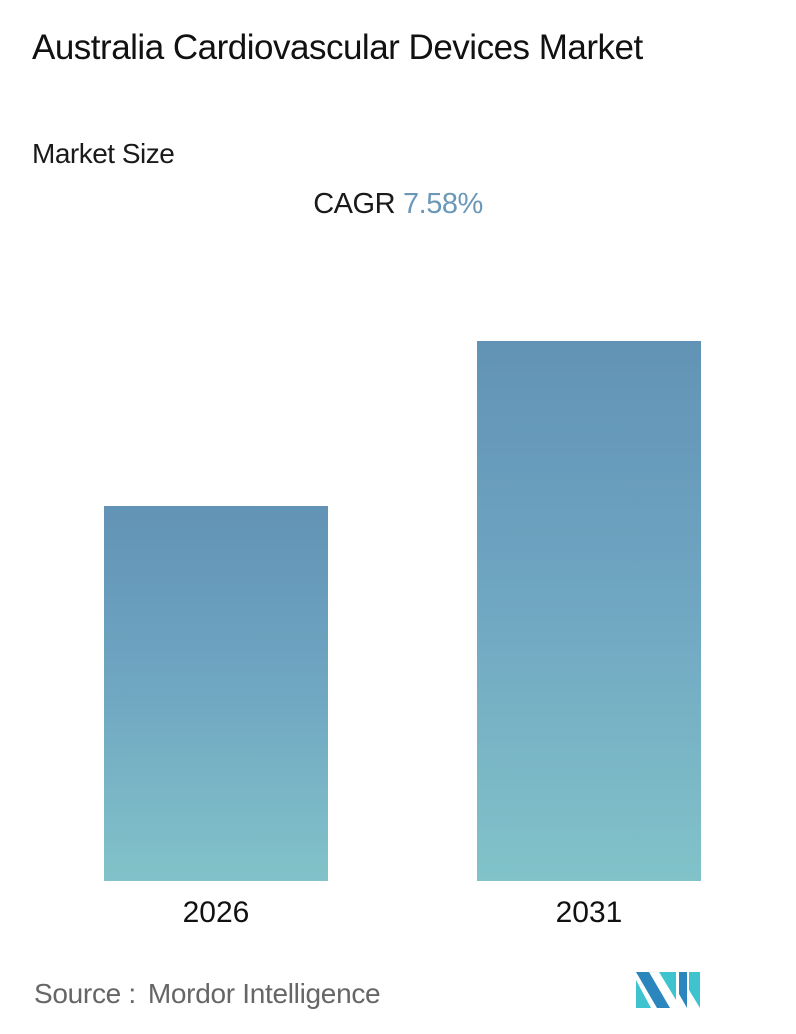 The image size is (796, 1034). I want to click on source-attribution: Source : Mordor Intelligence, so click(207, 994).